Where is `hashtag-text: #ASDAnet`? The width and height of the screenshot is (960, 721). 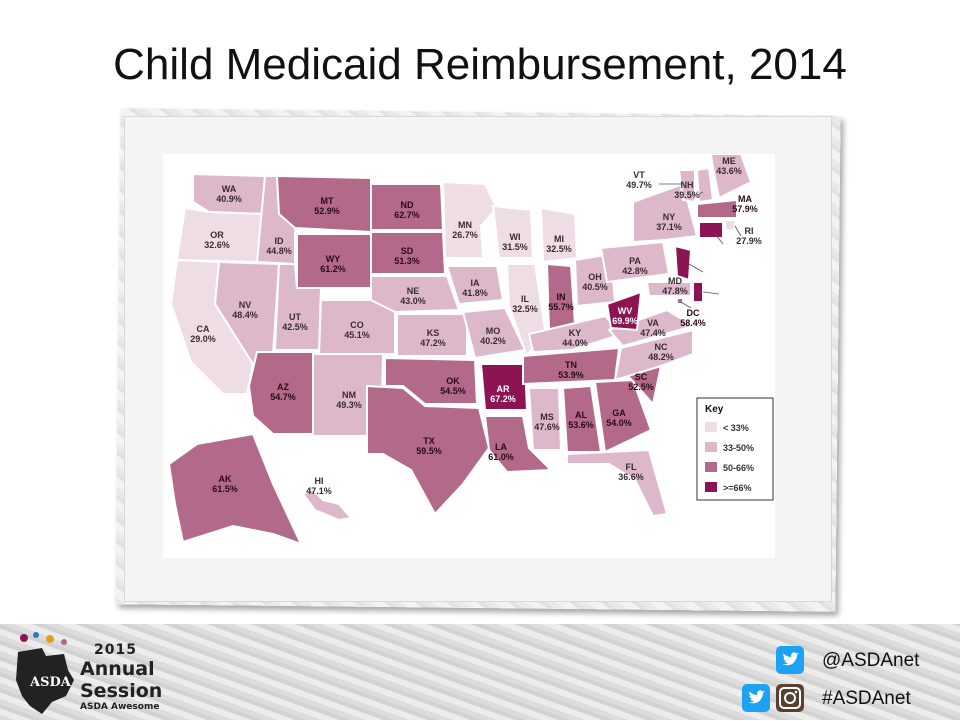 hashtag-text: #ASDAnet is located at coordinates (866, 698).